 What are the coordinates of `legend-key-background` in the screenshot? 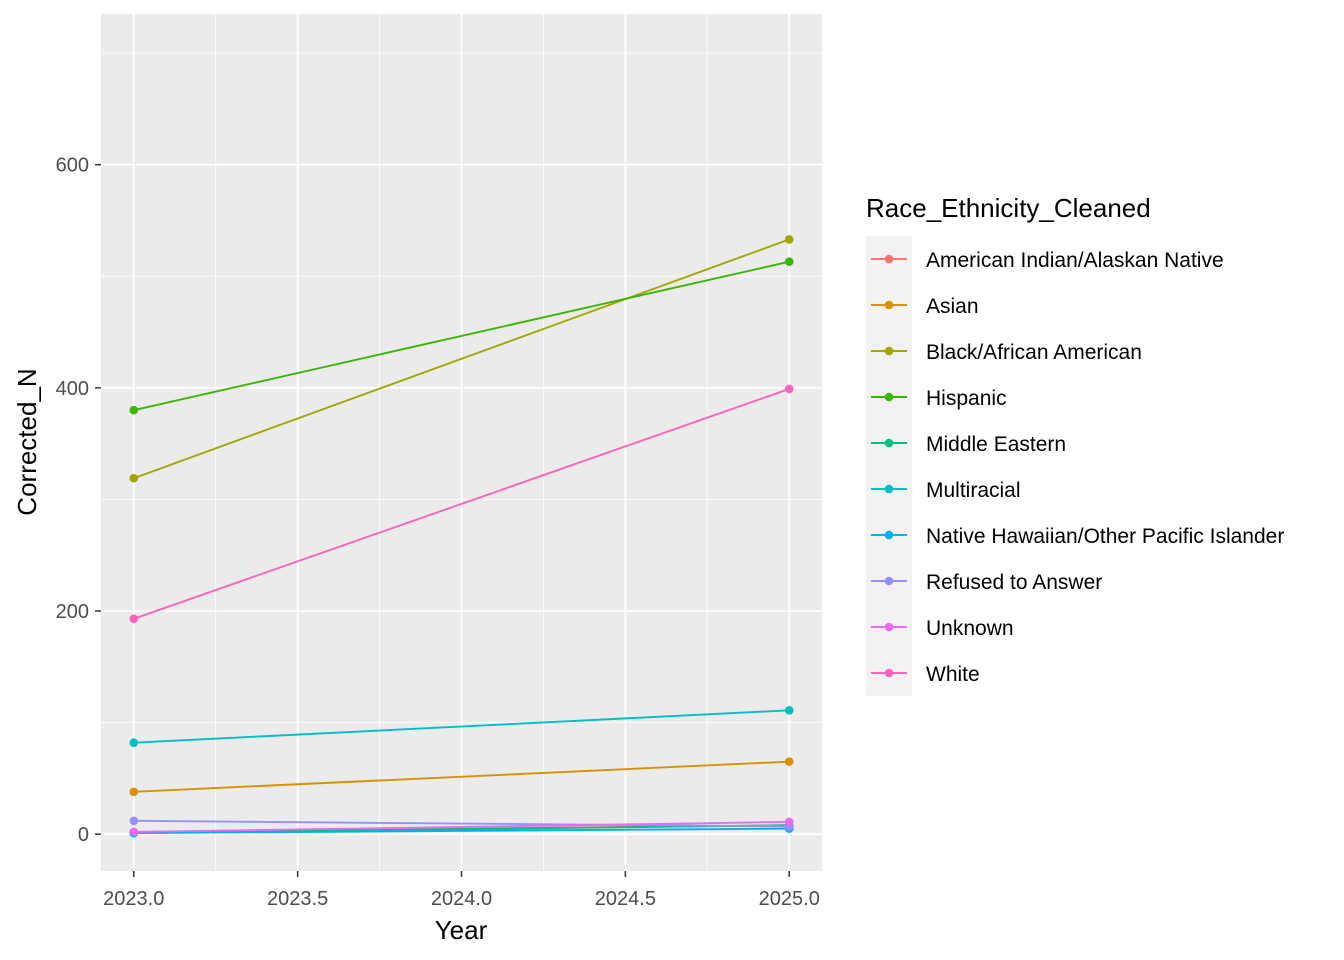 It's located at (889, 466).